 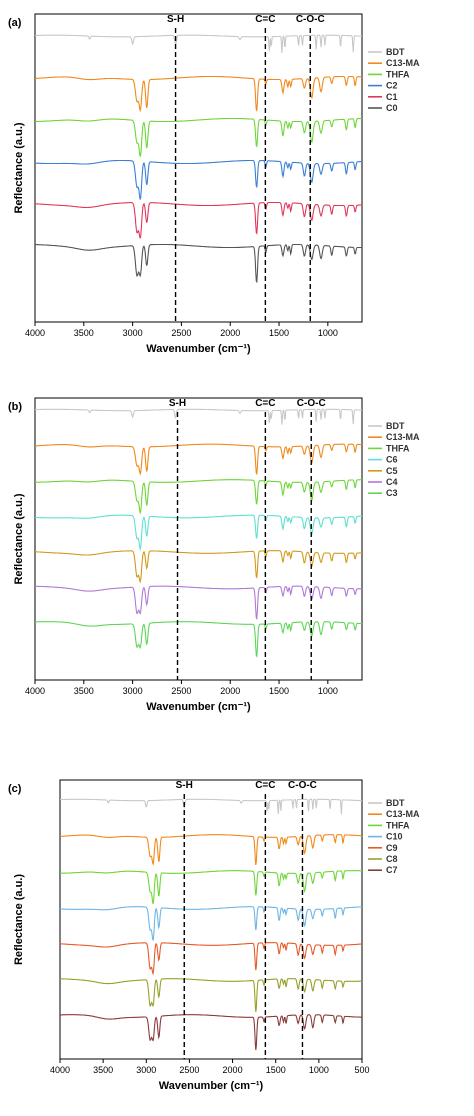 I want to click on panel-b-ref-label-c-c: C=C, so click(x=265, y=403).